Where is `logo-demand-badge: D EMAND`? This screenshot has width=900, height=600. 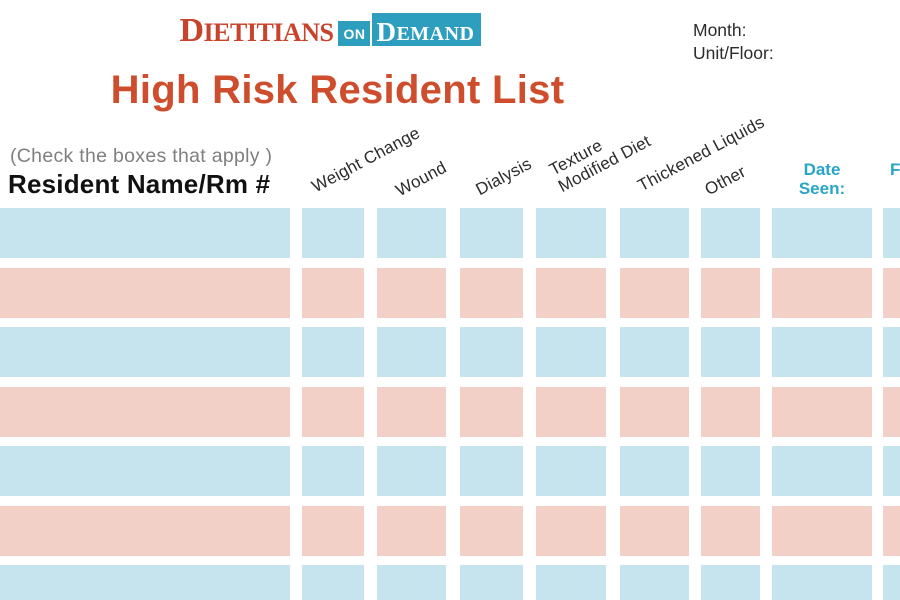
logo-demand-badge: D EMAND is located at coordinates (426, 29).